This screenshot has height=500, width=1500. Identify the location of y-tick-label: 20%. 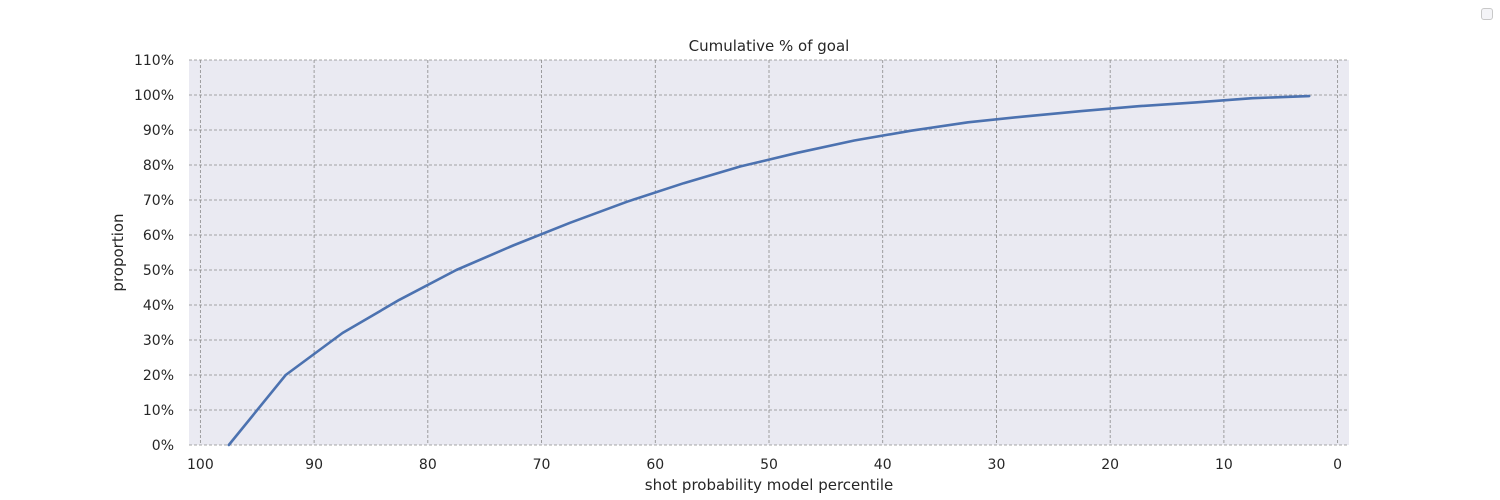
(158, 376).